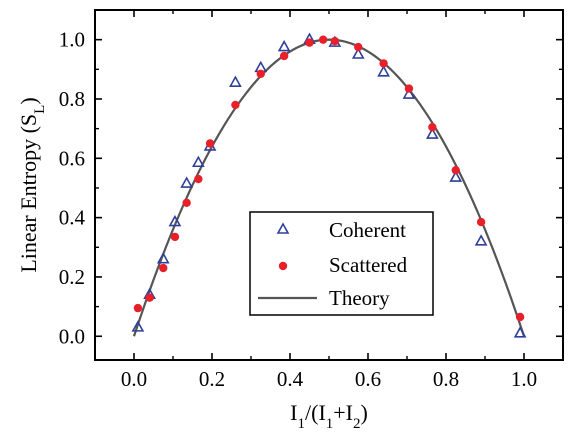  I want to click on legend-label-coherent: Coherent, so click(367, 230).